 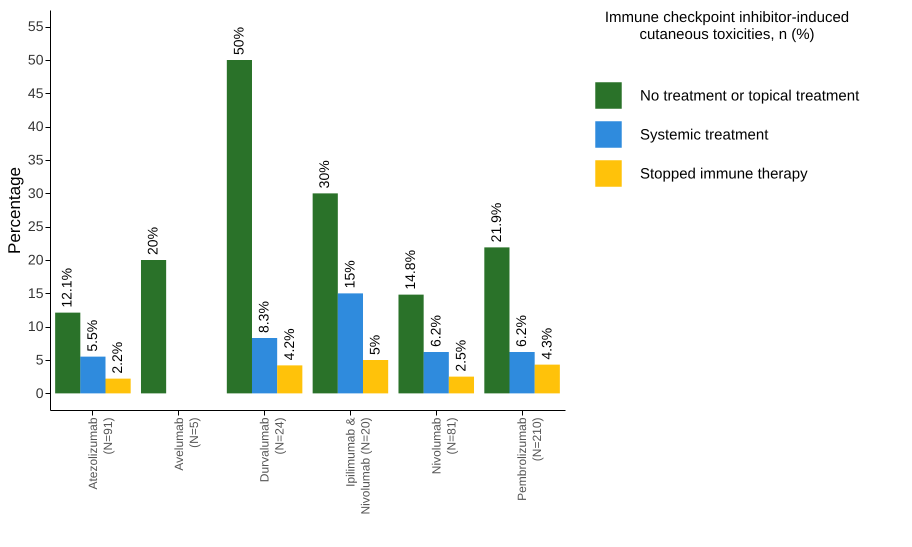 What do you see at coordinates (410, 270) in the screenshot?
I see `data-label: 14.8%` at bounding box center [410, 270].